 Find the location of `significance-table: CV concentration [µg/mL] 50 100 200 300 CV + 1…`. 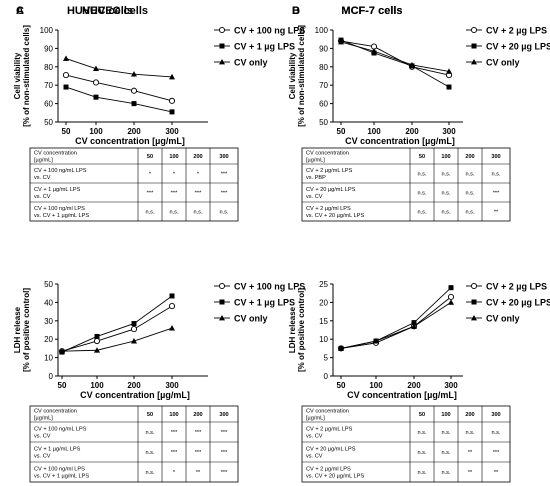

significance-table: CV concentration [µg/mL] 50 100 200 300 CV + 1… is located at coordinates (134, 184).